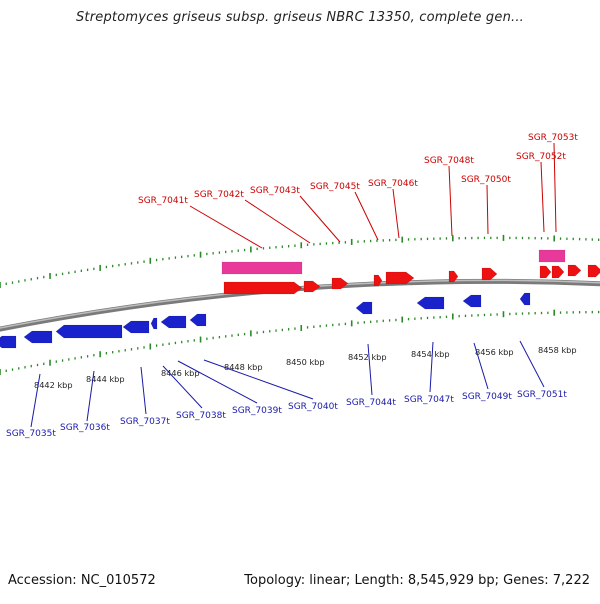  Describe the element at coordinates (243, 367) in the screenshot. I see `scale-label: 8448 kbp` at that location.